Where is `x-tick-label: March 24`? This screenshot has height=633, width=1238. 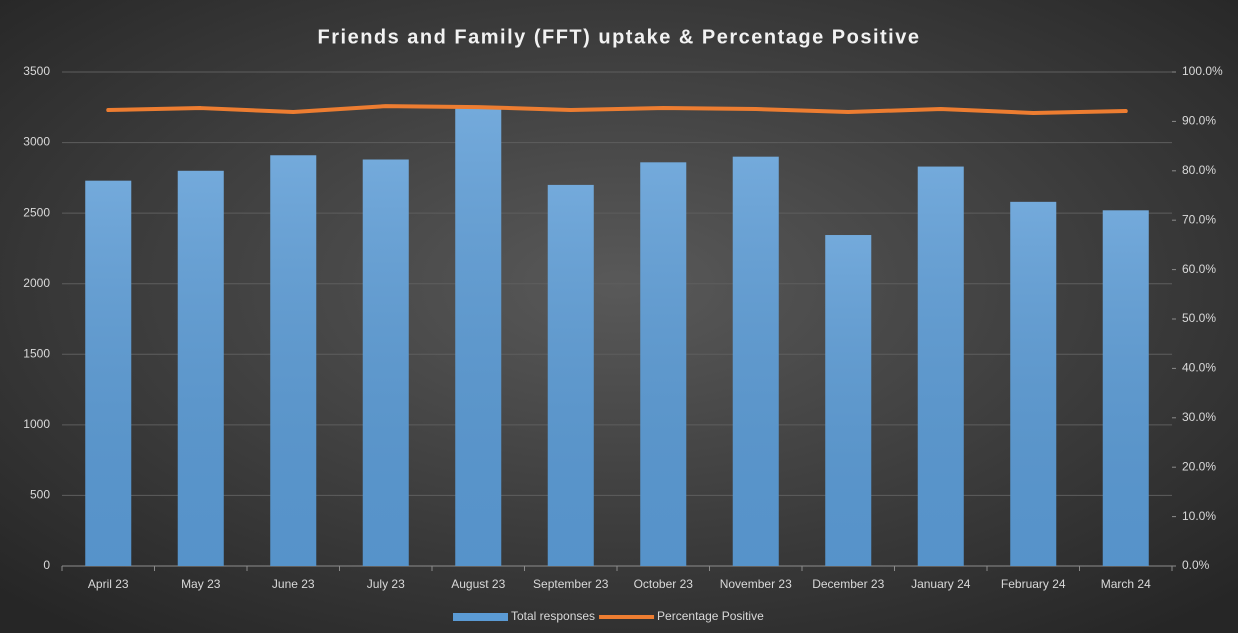 x-tick-label: March 24 is located at coordinates (1126, 584).